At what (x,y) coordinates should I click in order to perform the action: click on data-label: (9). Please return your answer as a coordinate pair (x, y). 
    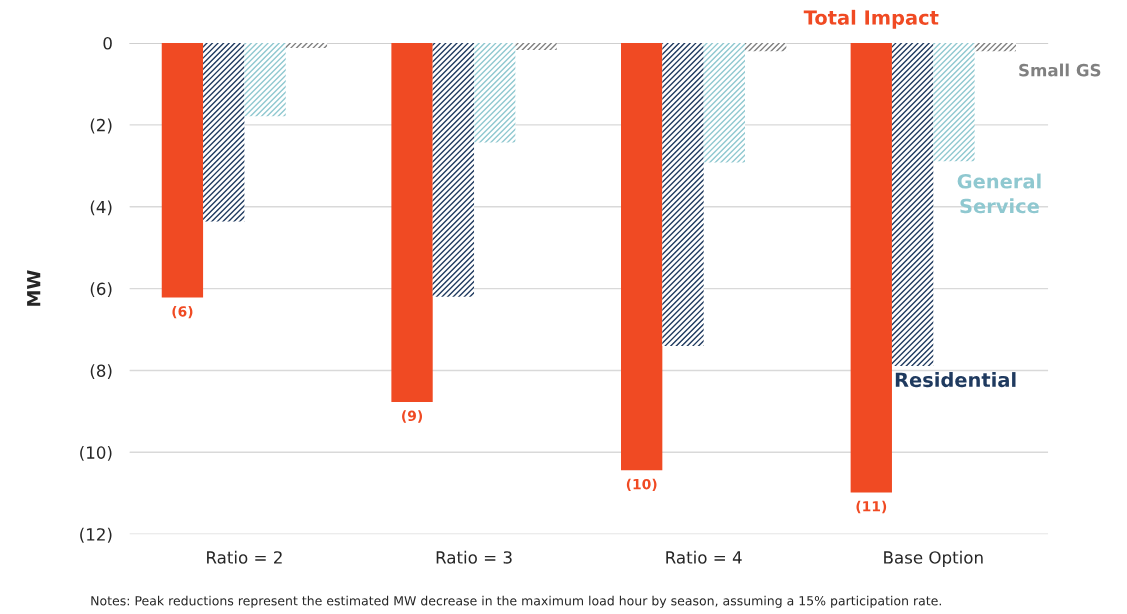
    Looking at the image, I should click on (412, 416).